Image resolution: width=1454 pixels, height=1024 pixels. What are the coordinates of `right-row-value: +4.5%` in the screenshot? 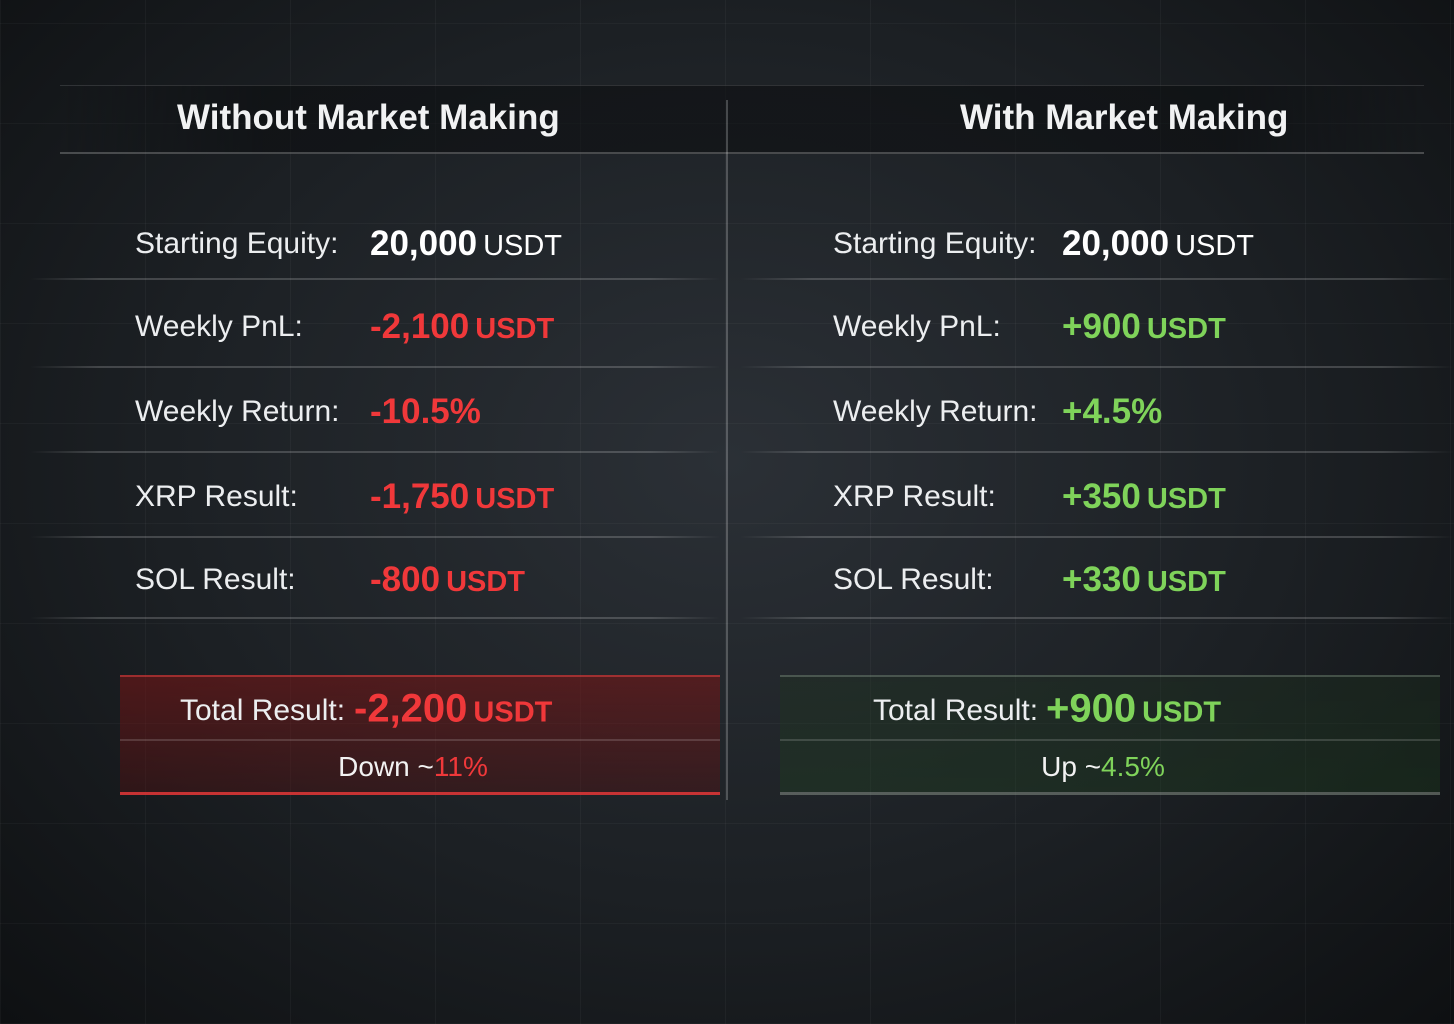 It's located at (1112, 412).